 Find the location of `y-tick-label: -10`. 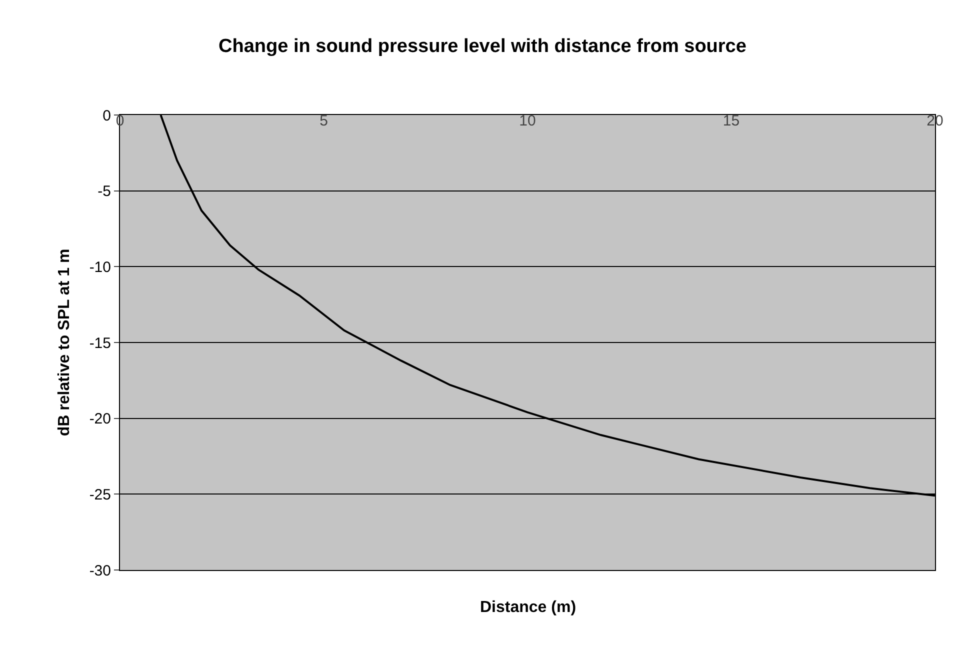

y-tick-label: -10 is located at coordinates (100, 267).